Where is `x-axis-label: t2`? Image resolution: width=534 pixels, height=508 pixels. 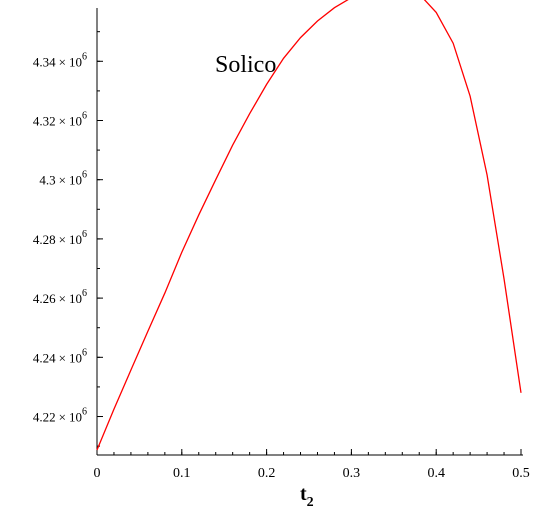
x-axis-label: t2 is located at coordinates (307, 495).